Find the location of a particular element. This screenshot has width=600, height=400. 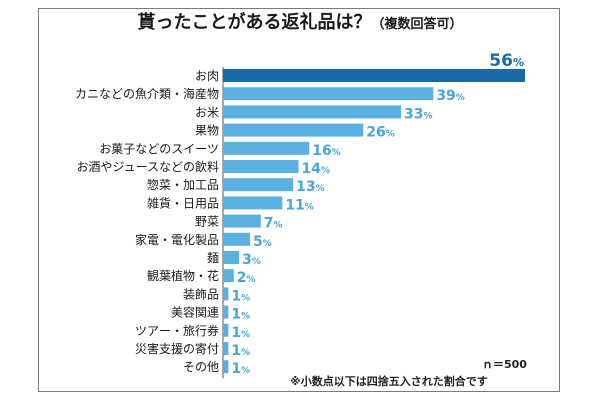

category-label: 災害支援の寄付 is located at coordinates (177, 348).